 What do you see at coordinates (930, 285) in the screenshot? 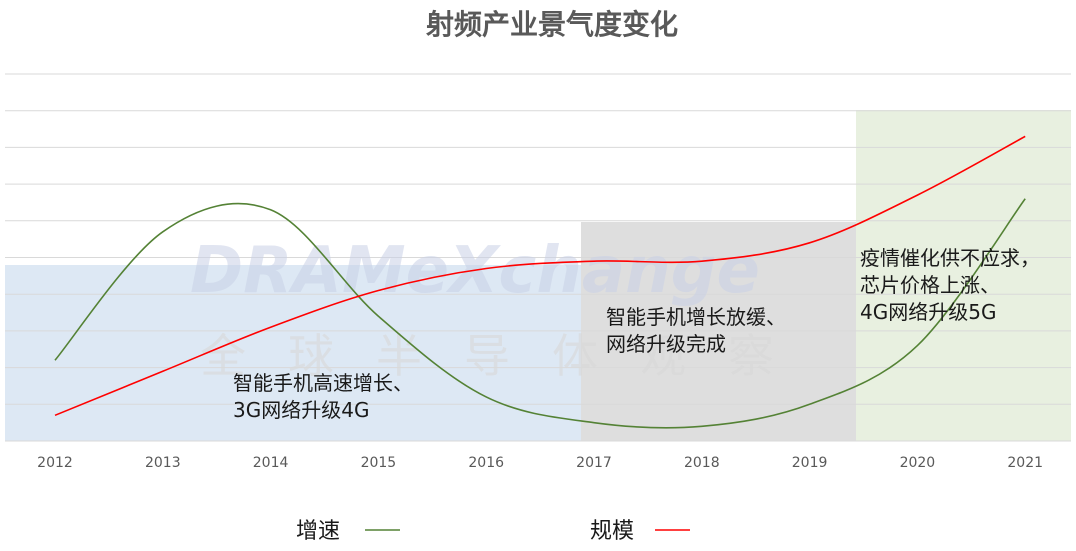
I see `annotation-text: 芯片价格上涨、` at bounding box center [930, 285].